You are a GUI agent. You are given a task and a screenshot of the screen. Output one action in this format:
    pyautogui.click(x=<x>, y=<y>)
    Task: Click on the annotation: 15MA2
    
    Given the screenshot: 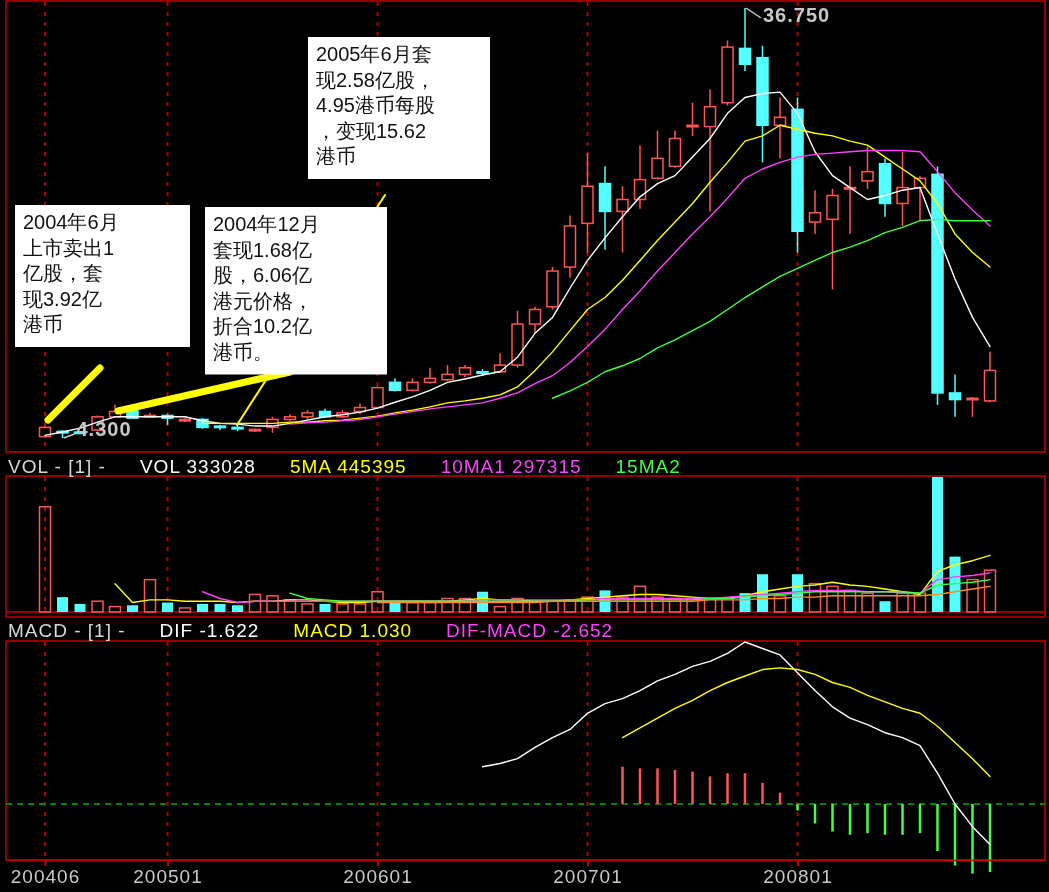 What is the action you would take?
    pyautogui.click(x=648, y=466)
    